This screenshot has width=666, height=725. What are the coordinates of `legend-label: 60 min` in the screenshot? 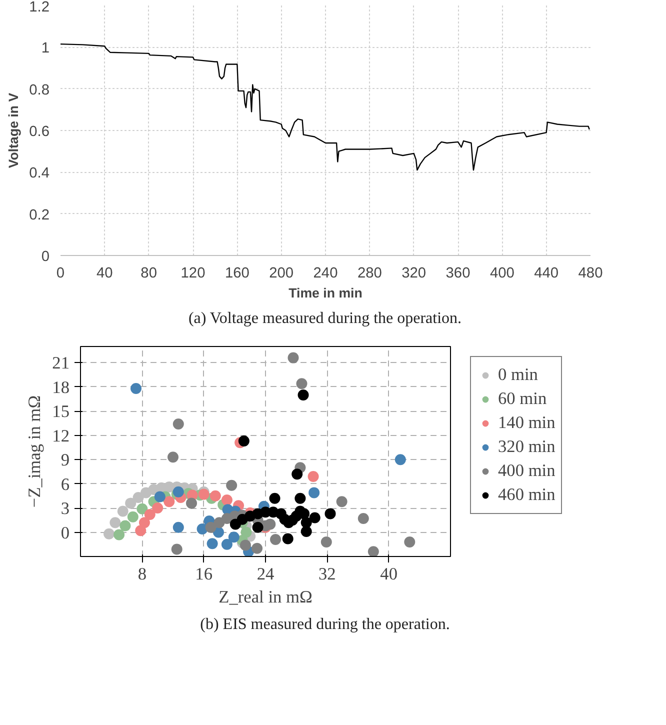 It's located at (522, 399).